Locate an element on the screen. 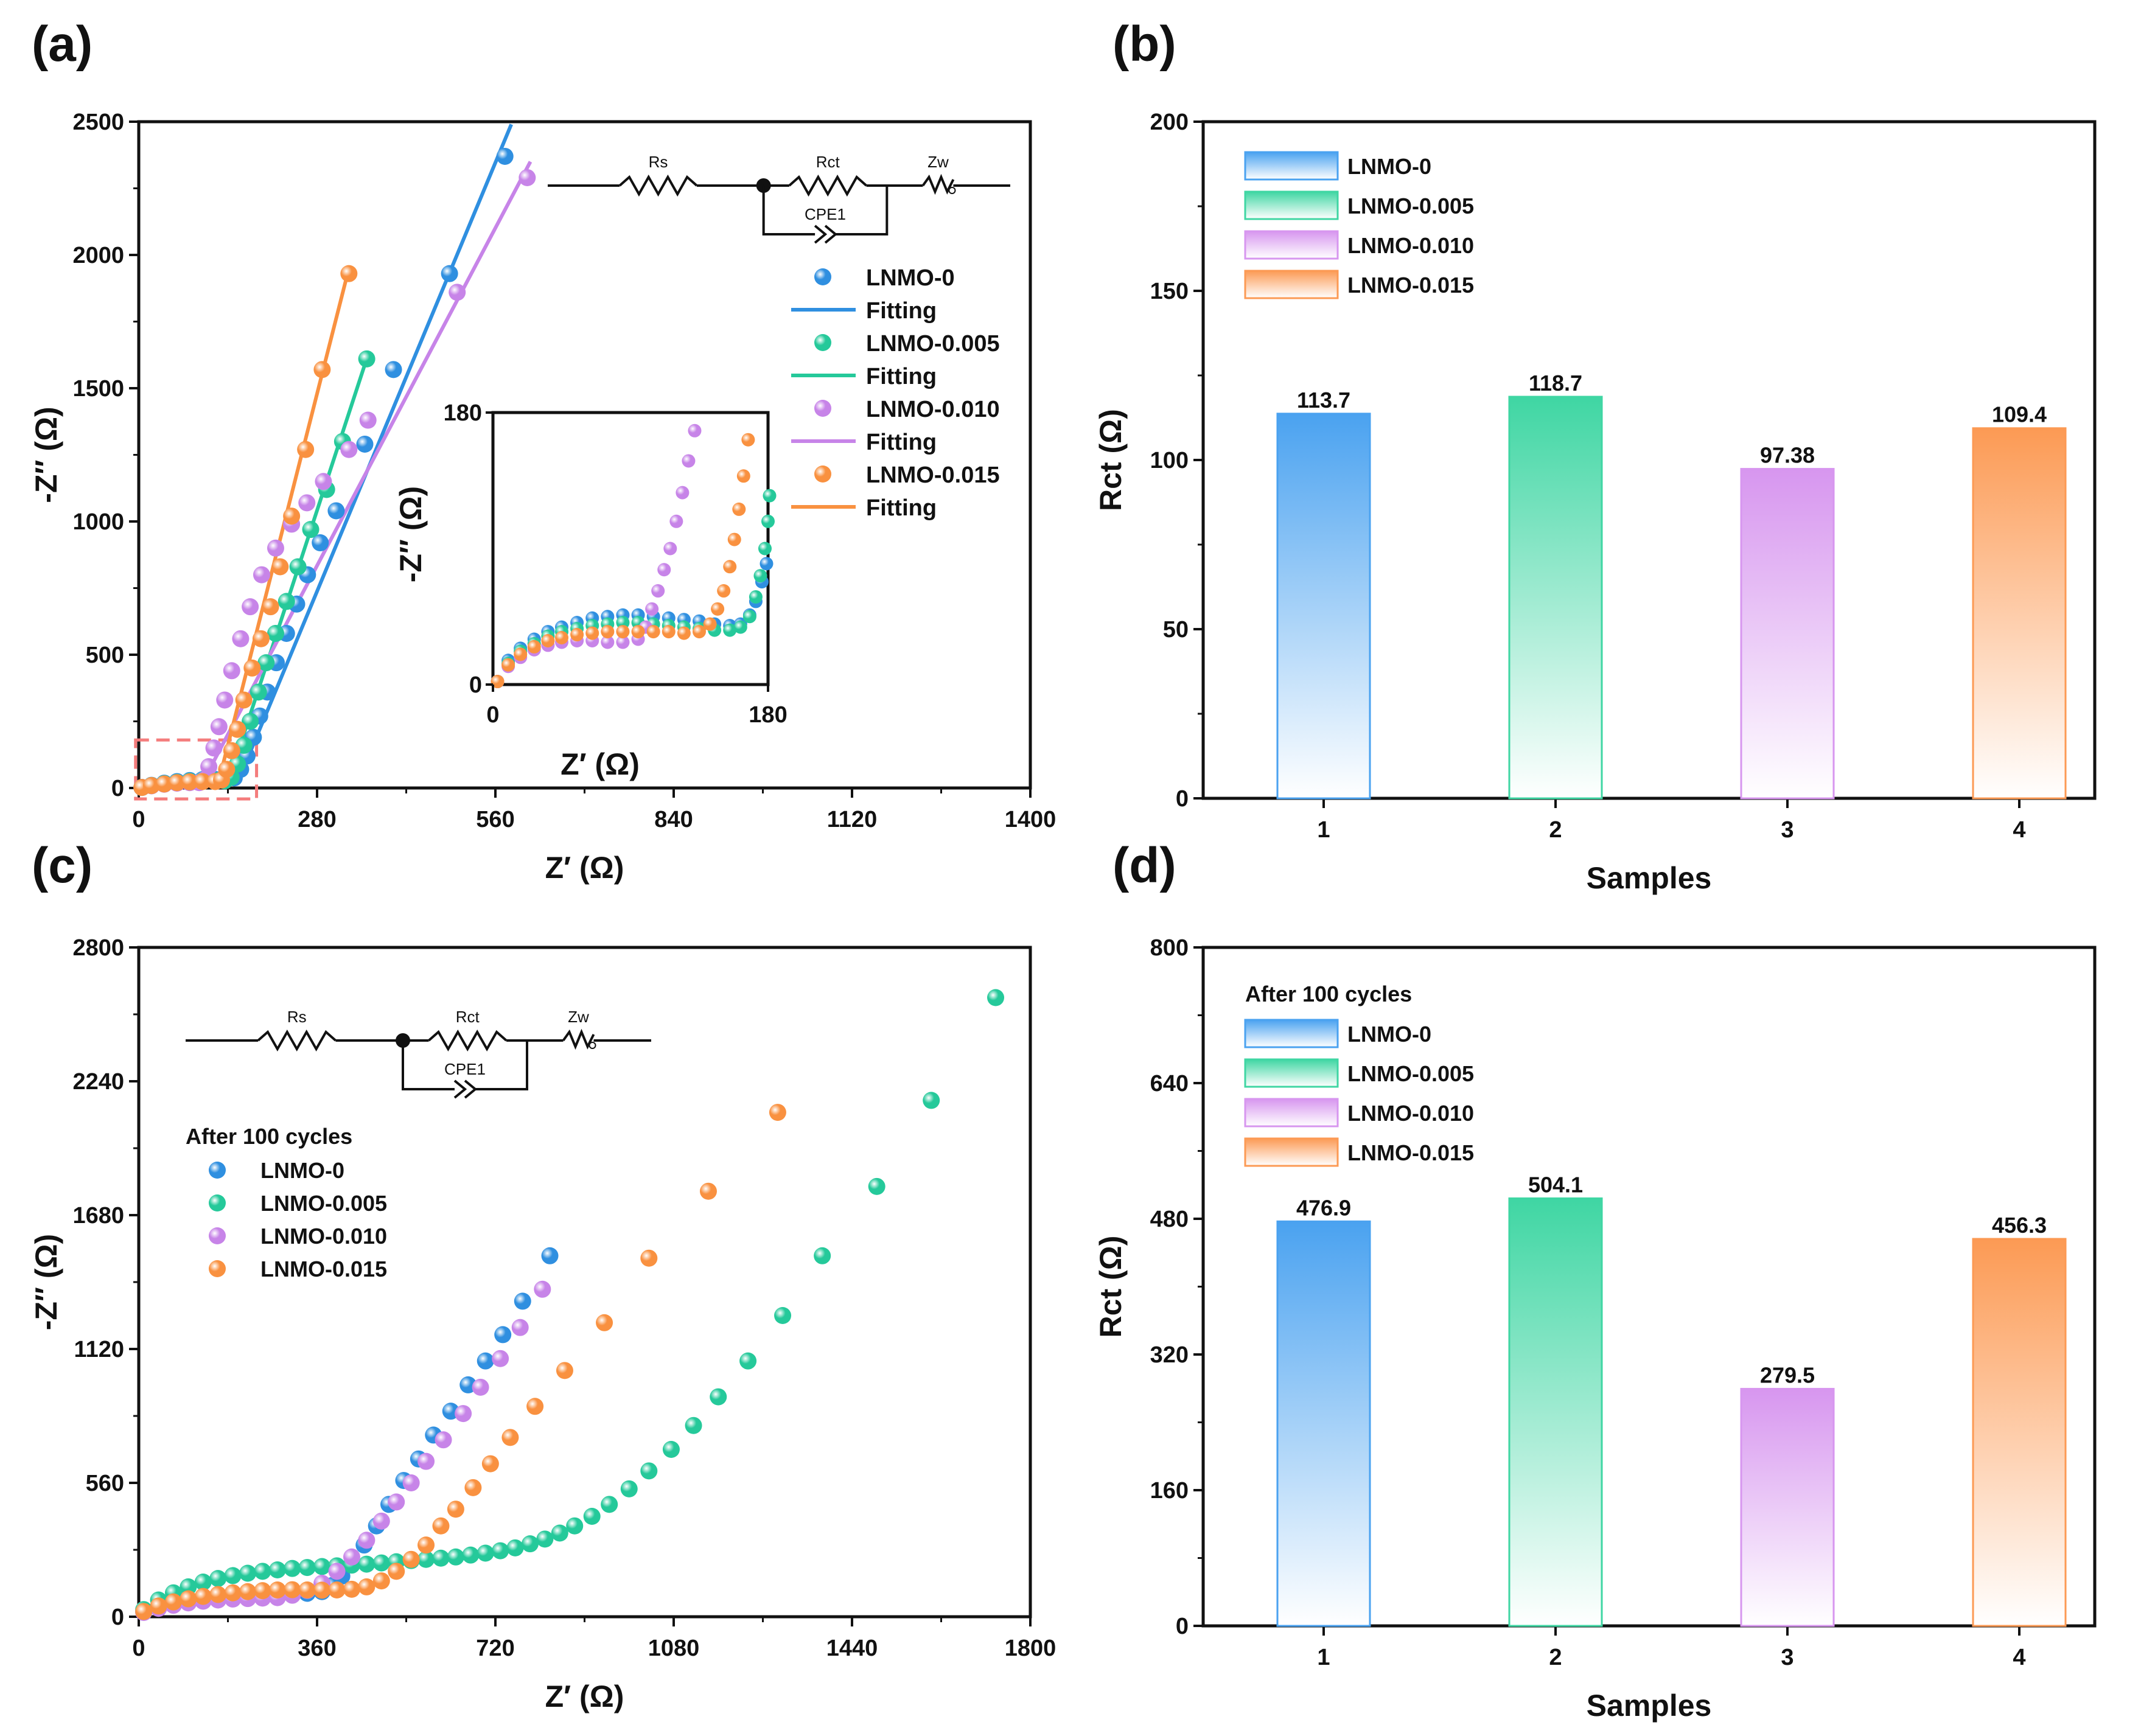 Image resolution: width=2155 pixels, height=1736 pixels. x-tick-label: 720 is located at coordinates (495, 1648).